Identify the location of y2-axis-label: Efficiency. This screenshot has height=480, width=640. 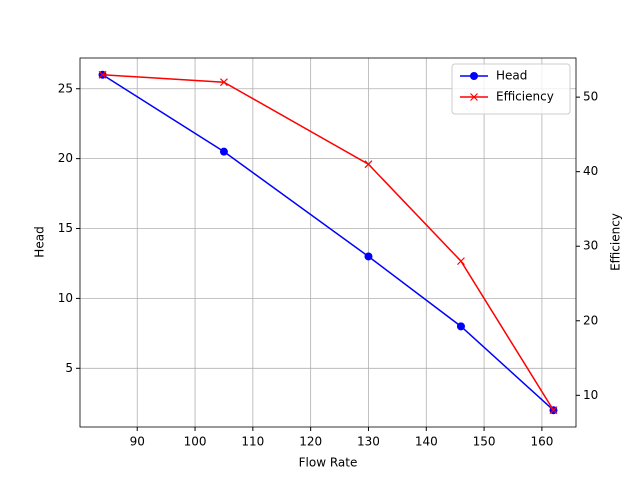
(616, 242).